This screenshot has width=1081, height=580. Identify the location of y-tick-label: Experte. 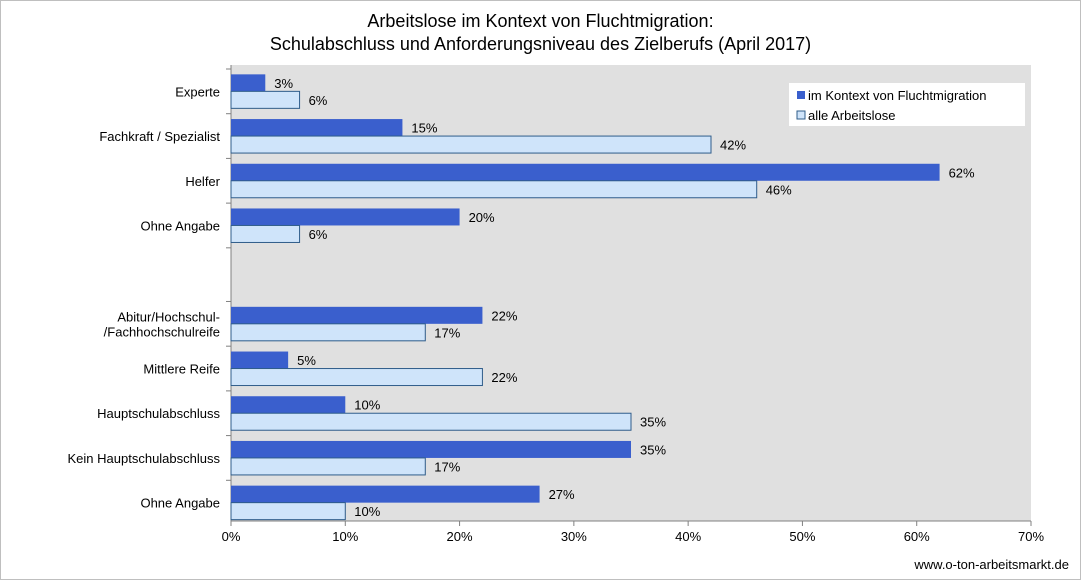
(197, 91).